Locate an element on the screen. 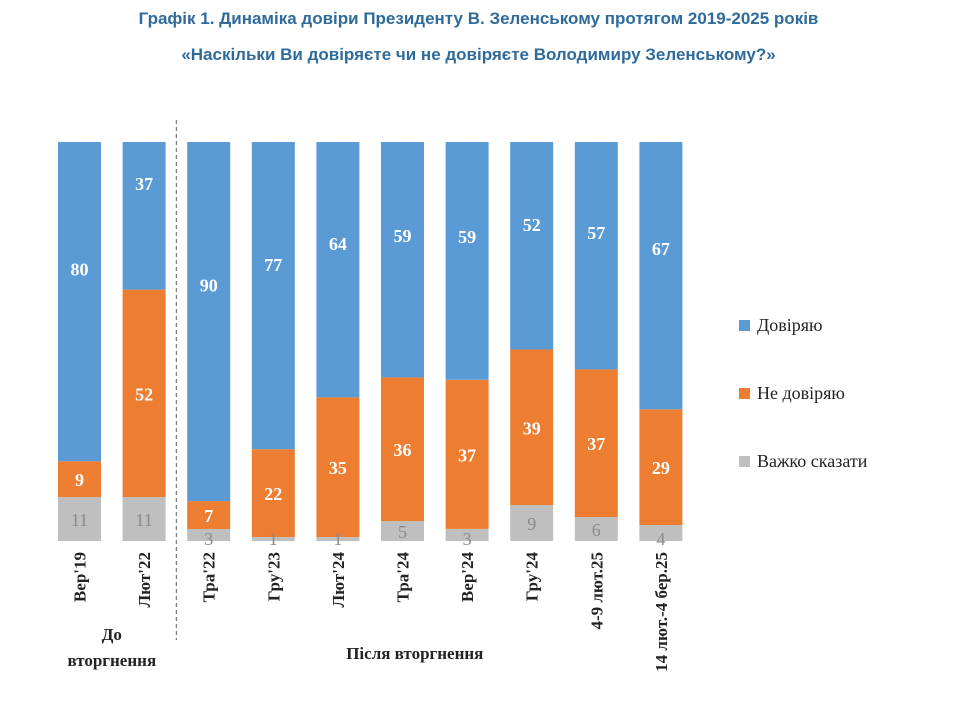 The image size is (957, 720). value-label-distrust: 7 is located at coordinates (208, 516).